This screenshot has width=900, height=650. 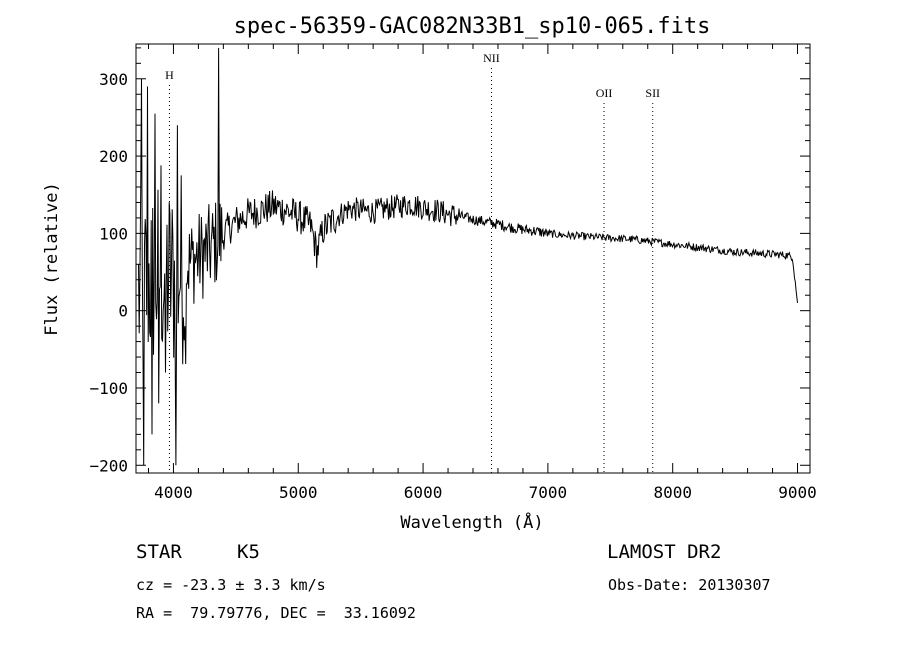 What do you see at coordinates (276, 613) in the screenshot?
I see `coordinates: RA = 79.79776, DEC = 33.16092` at bounding box center [276, 613].